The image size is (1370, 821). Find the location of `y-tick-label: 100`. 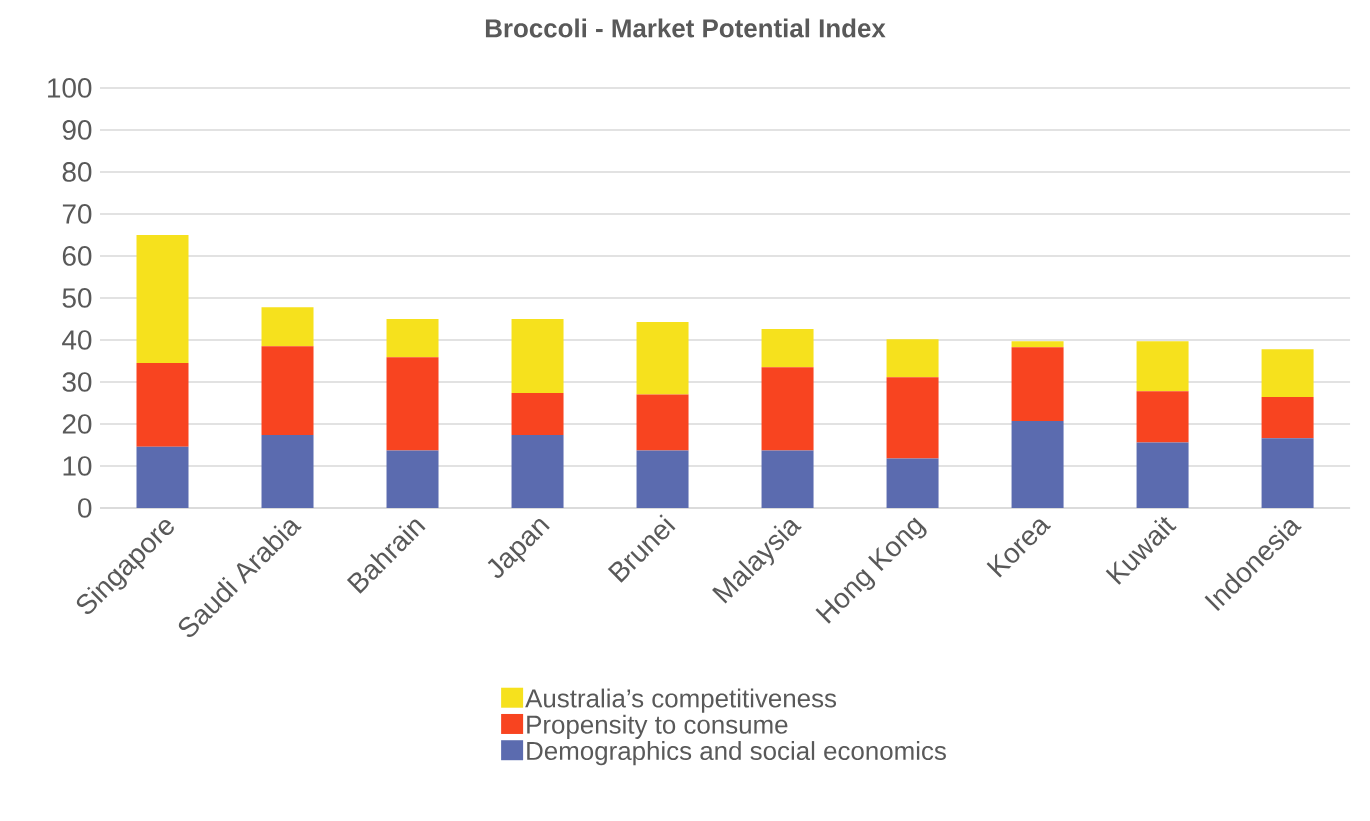

y-tick-label: 100 is located at coordinates (70, 88).